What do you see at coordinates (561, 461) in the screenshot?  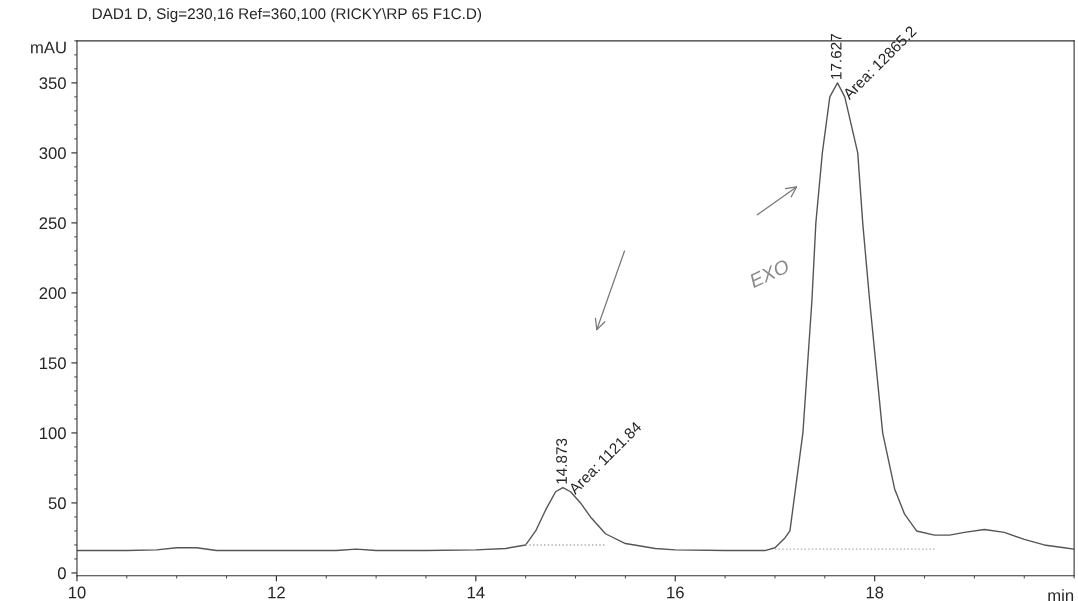 I see `annotation: 14.873` at bounding box center [561, 461].